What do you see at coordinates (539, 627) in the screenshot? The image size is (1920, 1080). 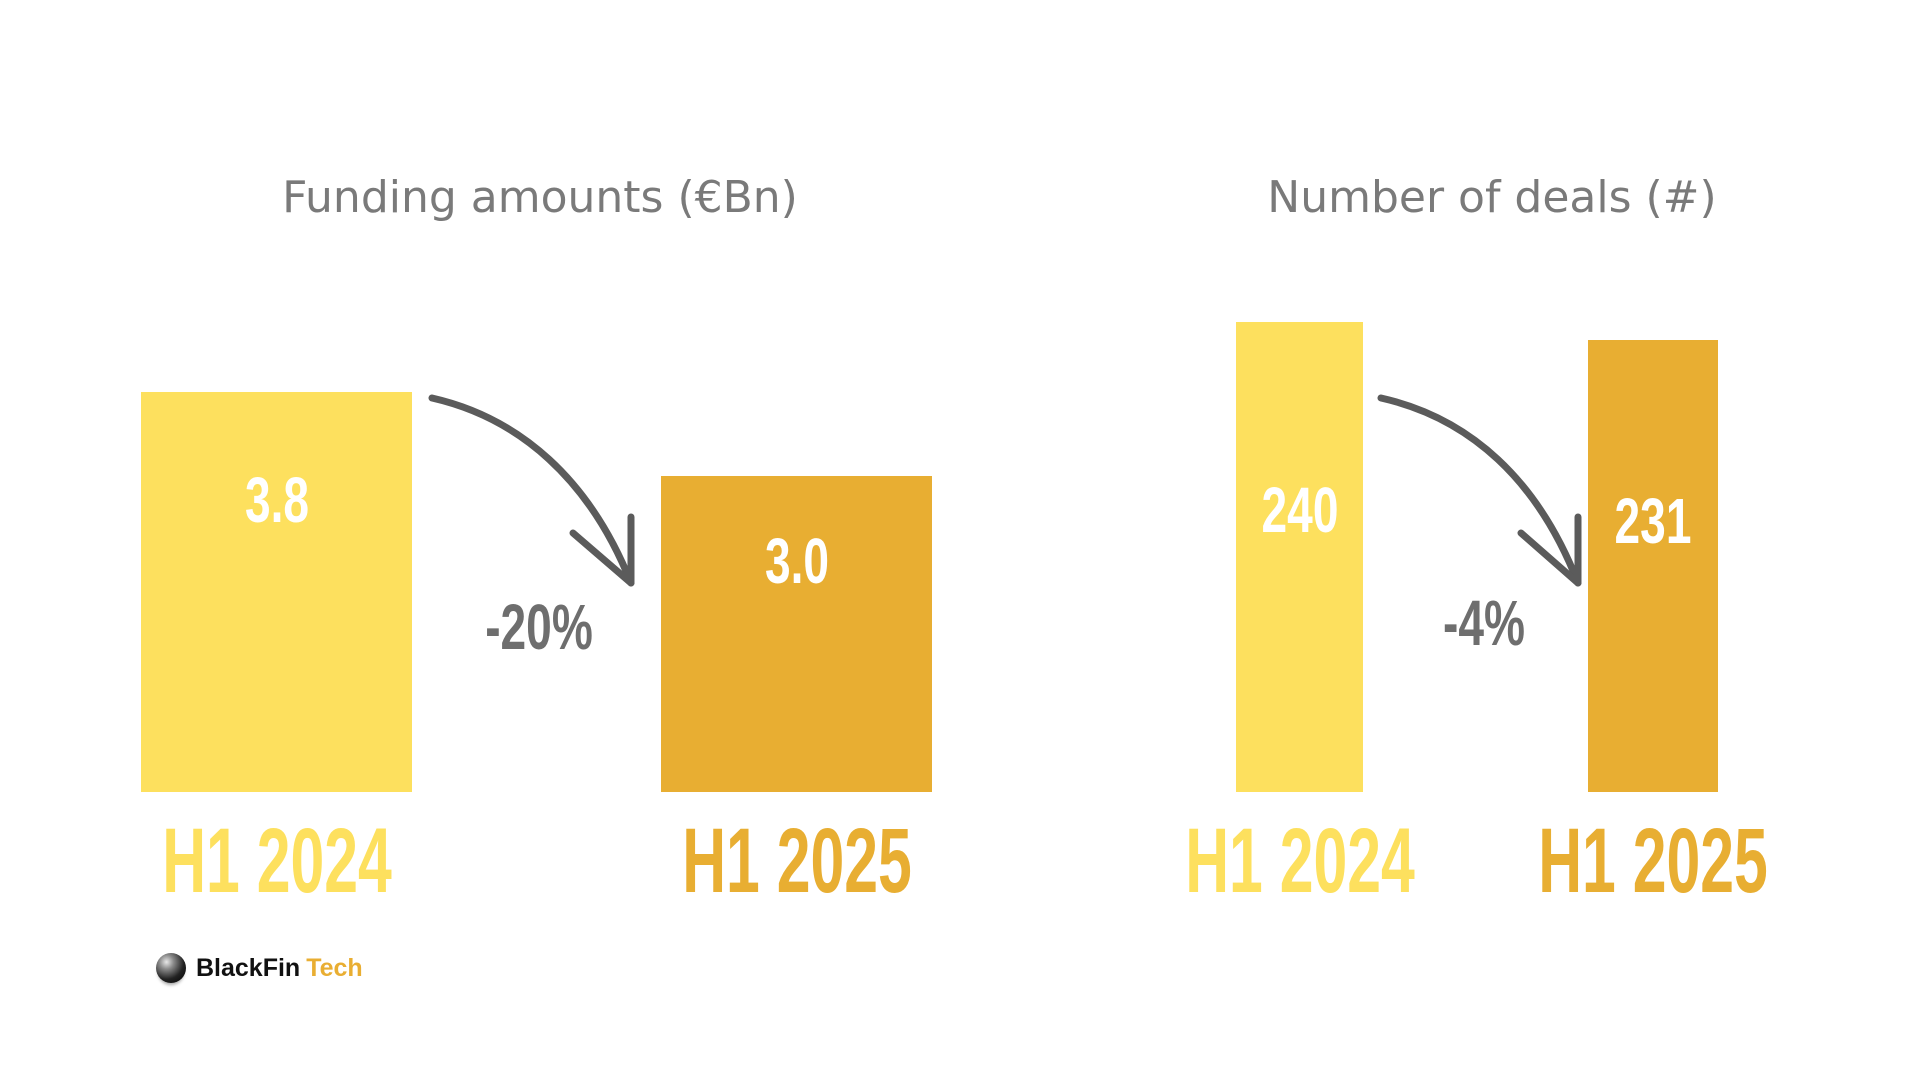 I see `change-percentage-label: -20%` at bounding box center [539, 627].